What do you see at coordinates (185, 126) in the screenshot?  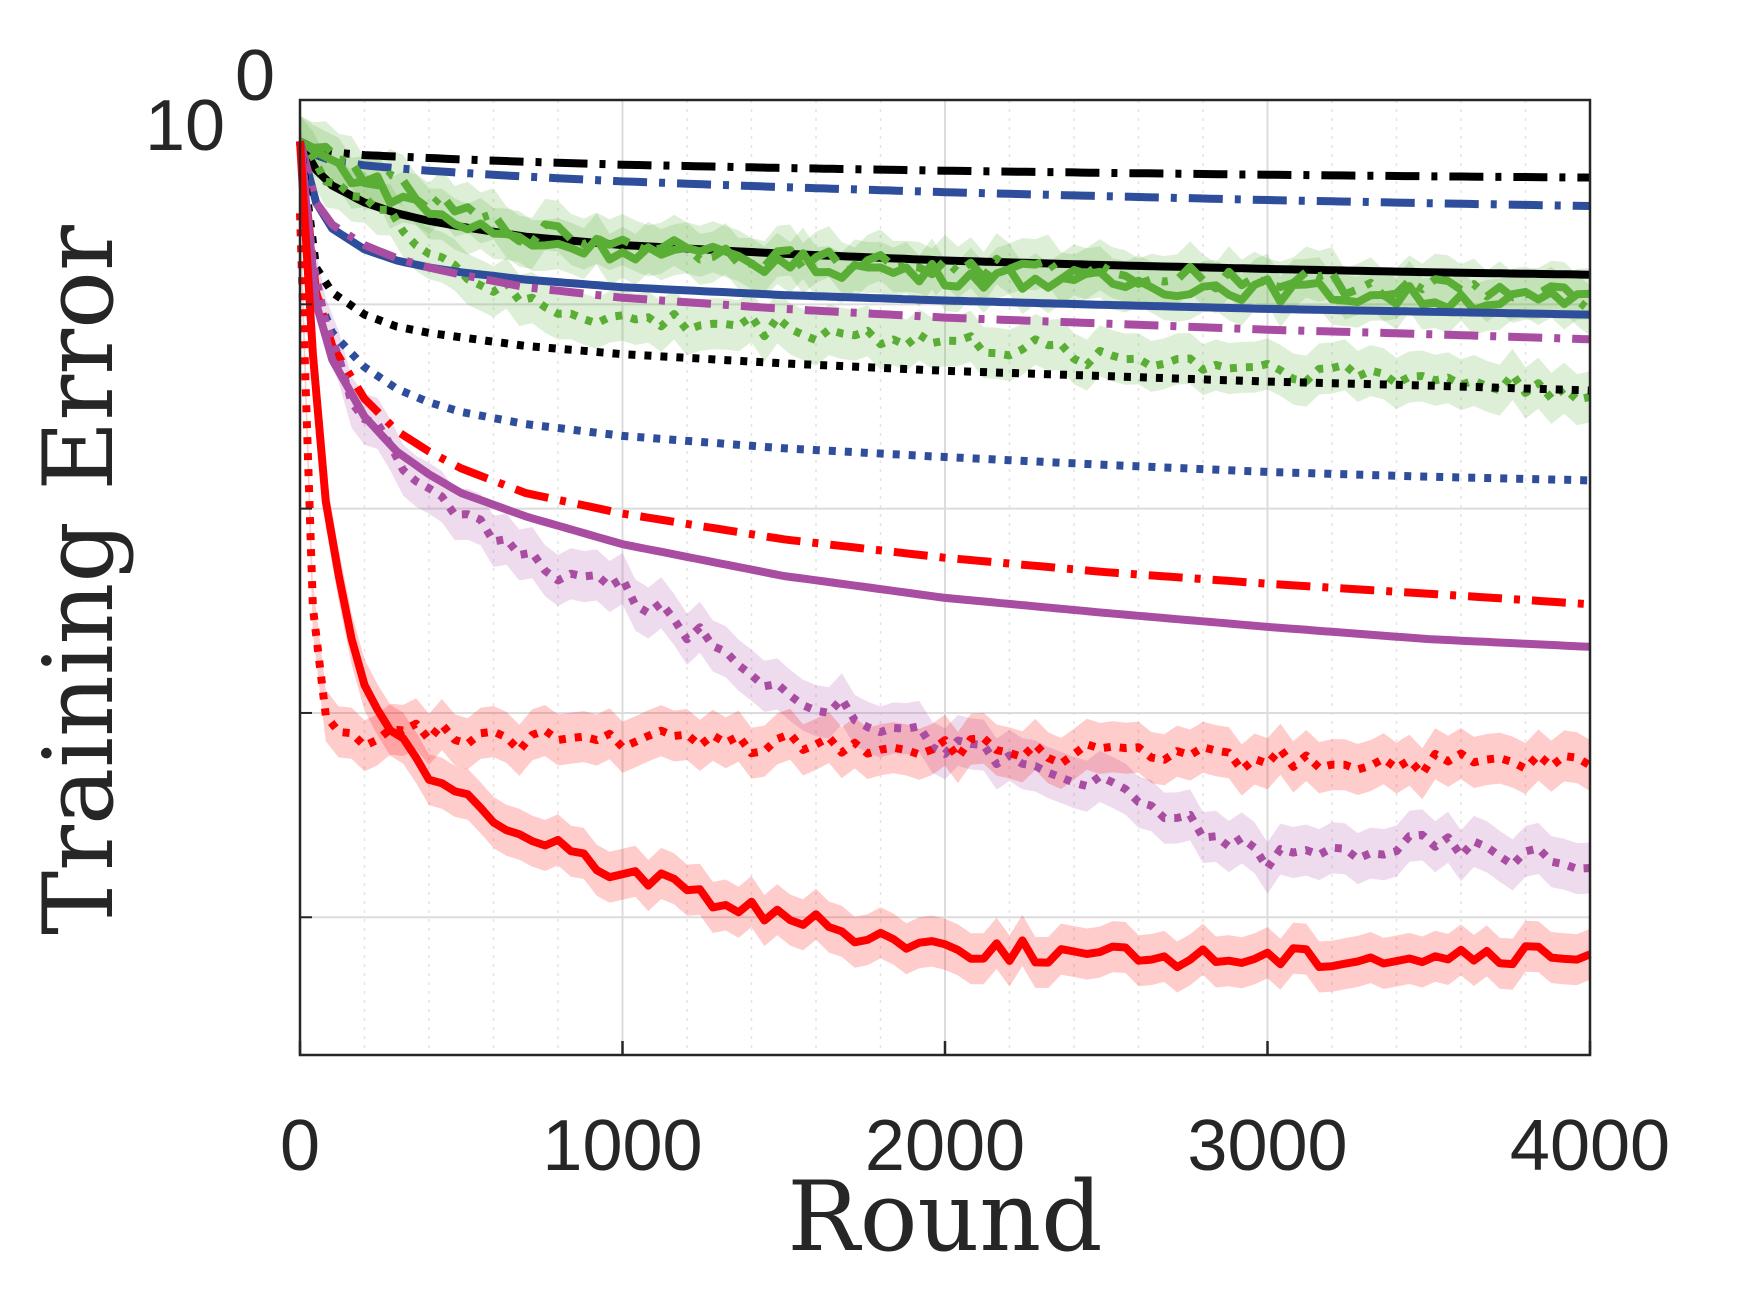 I see `y-tick-base: 10` at bounding box center [185, 126].